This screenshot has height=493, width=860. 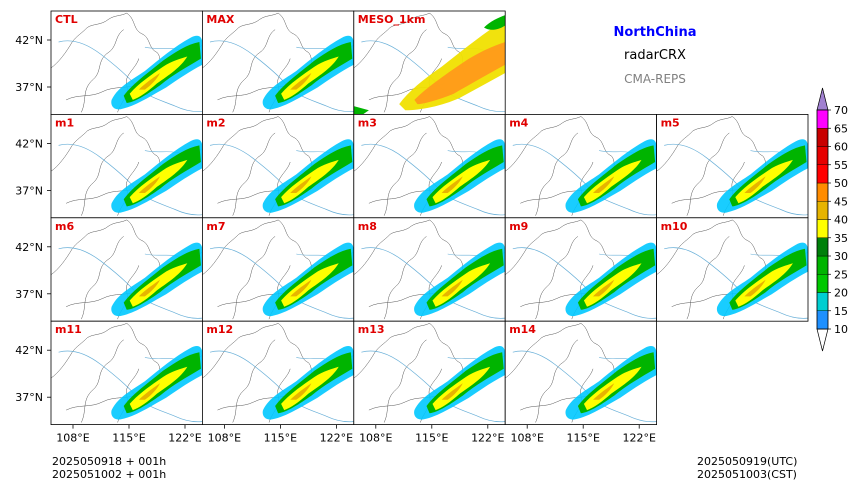 I want to click on colorbar-tick-label: 55, so click(x=841, y=165).